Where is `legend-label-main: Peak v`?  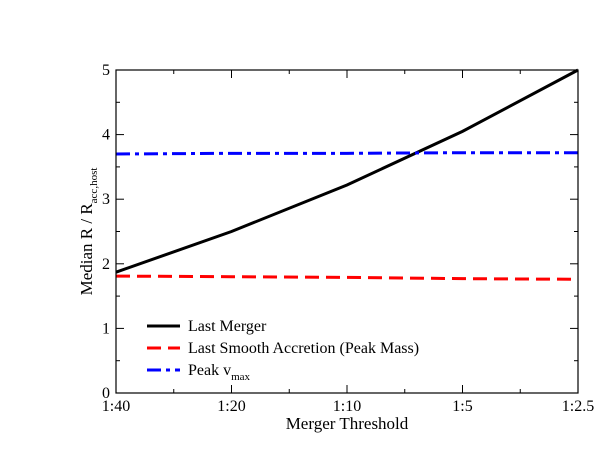 legend-label-main: Peak v is located at coordinates (209, 370).